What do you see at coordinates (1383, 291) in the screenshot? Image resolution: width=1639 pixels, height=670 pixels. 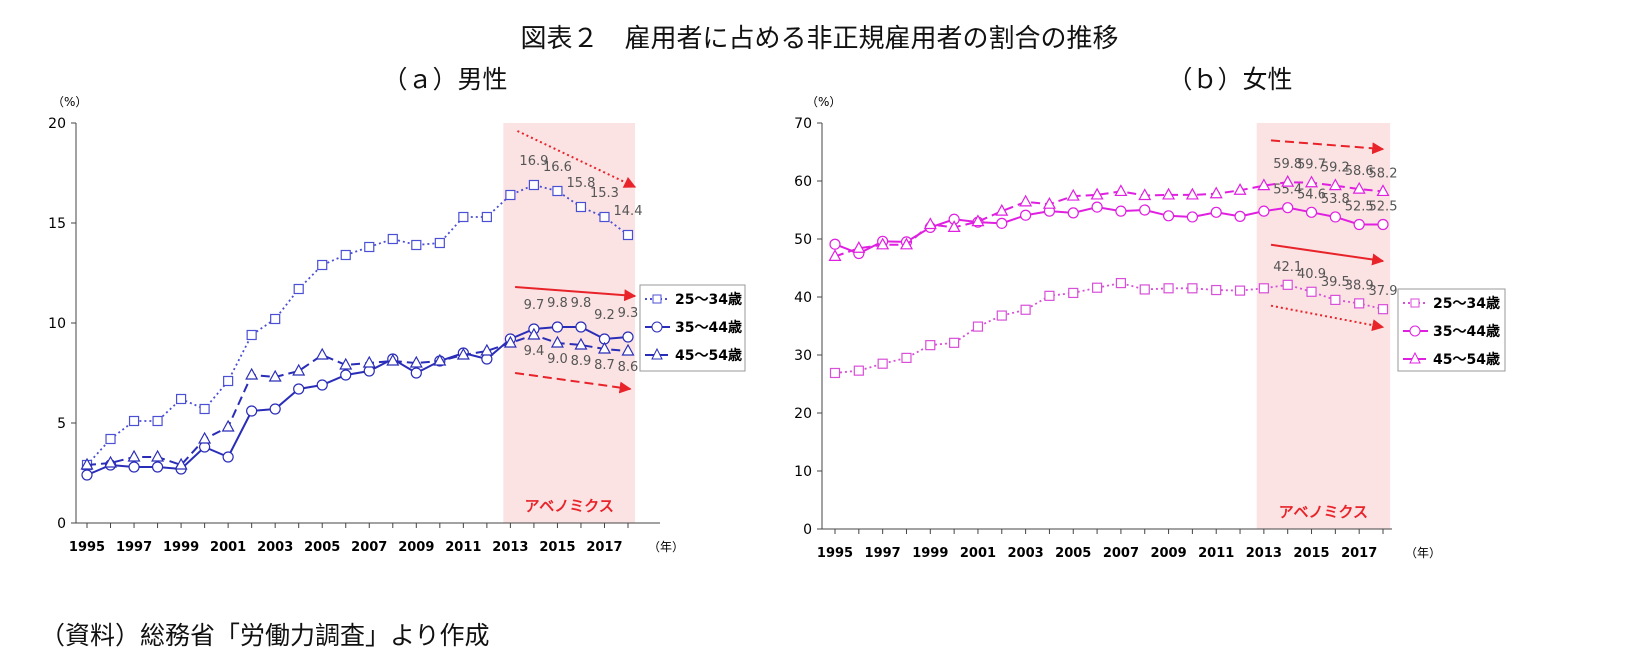 I see `data-label: 37.9` at bounding box center [1383, 291].